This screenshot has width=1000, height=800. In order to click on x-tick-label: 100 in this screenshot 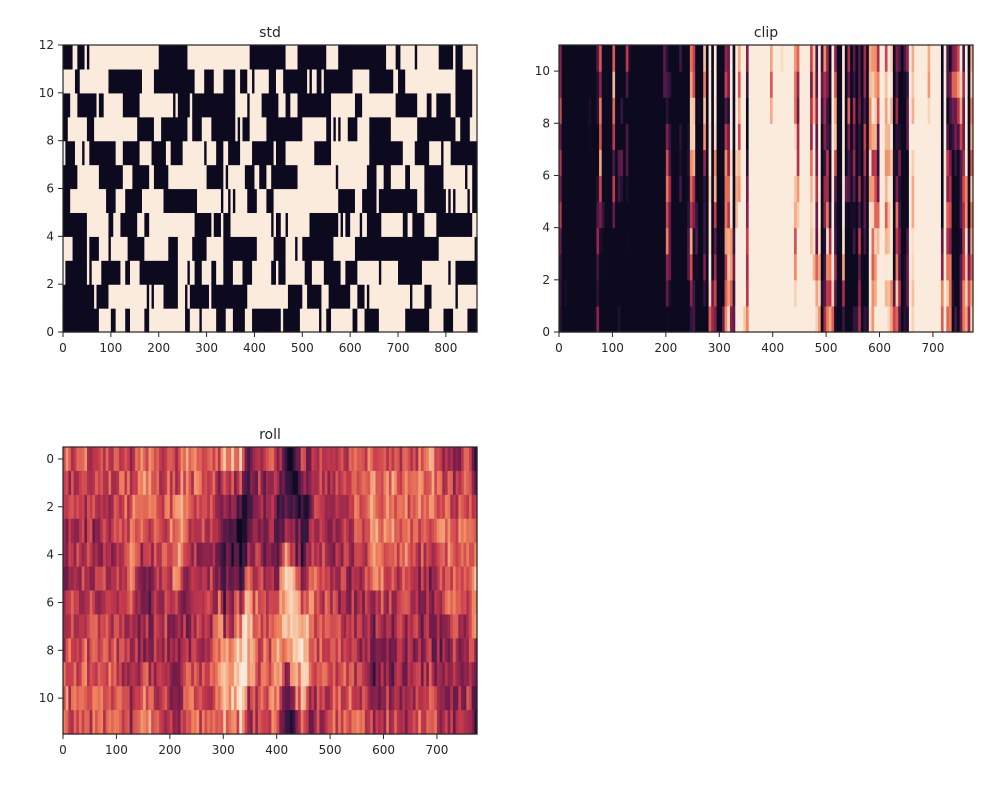, I will do `click(110, 348)`.